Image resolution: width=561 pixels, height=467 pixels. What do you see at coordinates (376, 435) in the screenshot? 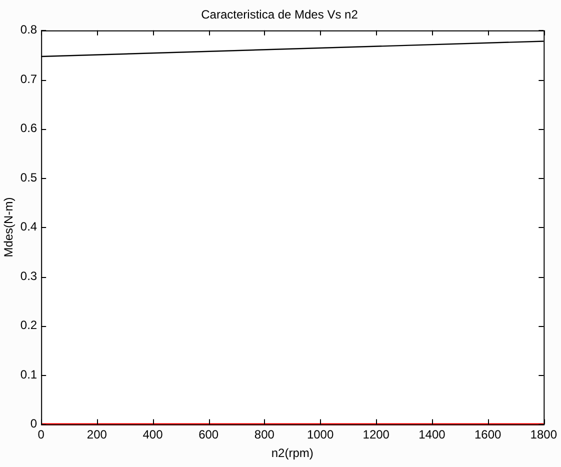
I see `x-tick-label: 1200` at bounding box center [376, 435].